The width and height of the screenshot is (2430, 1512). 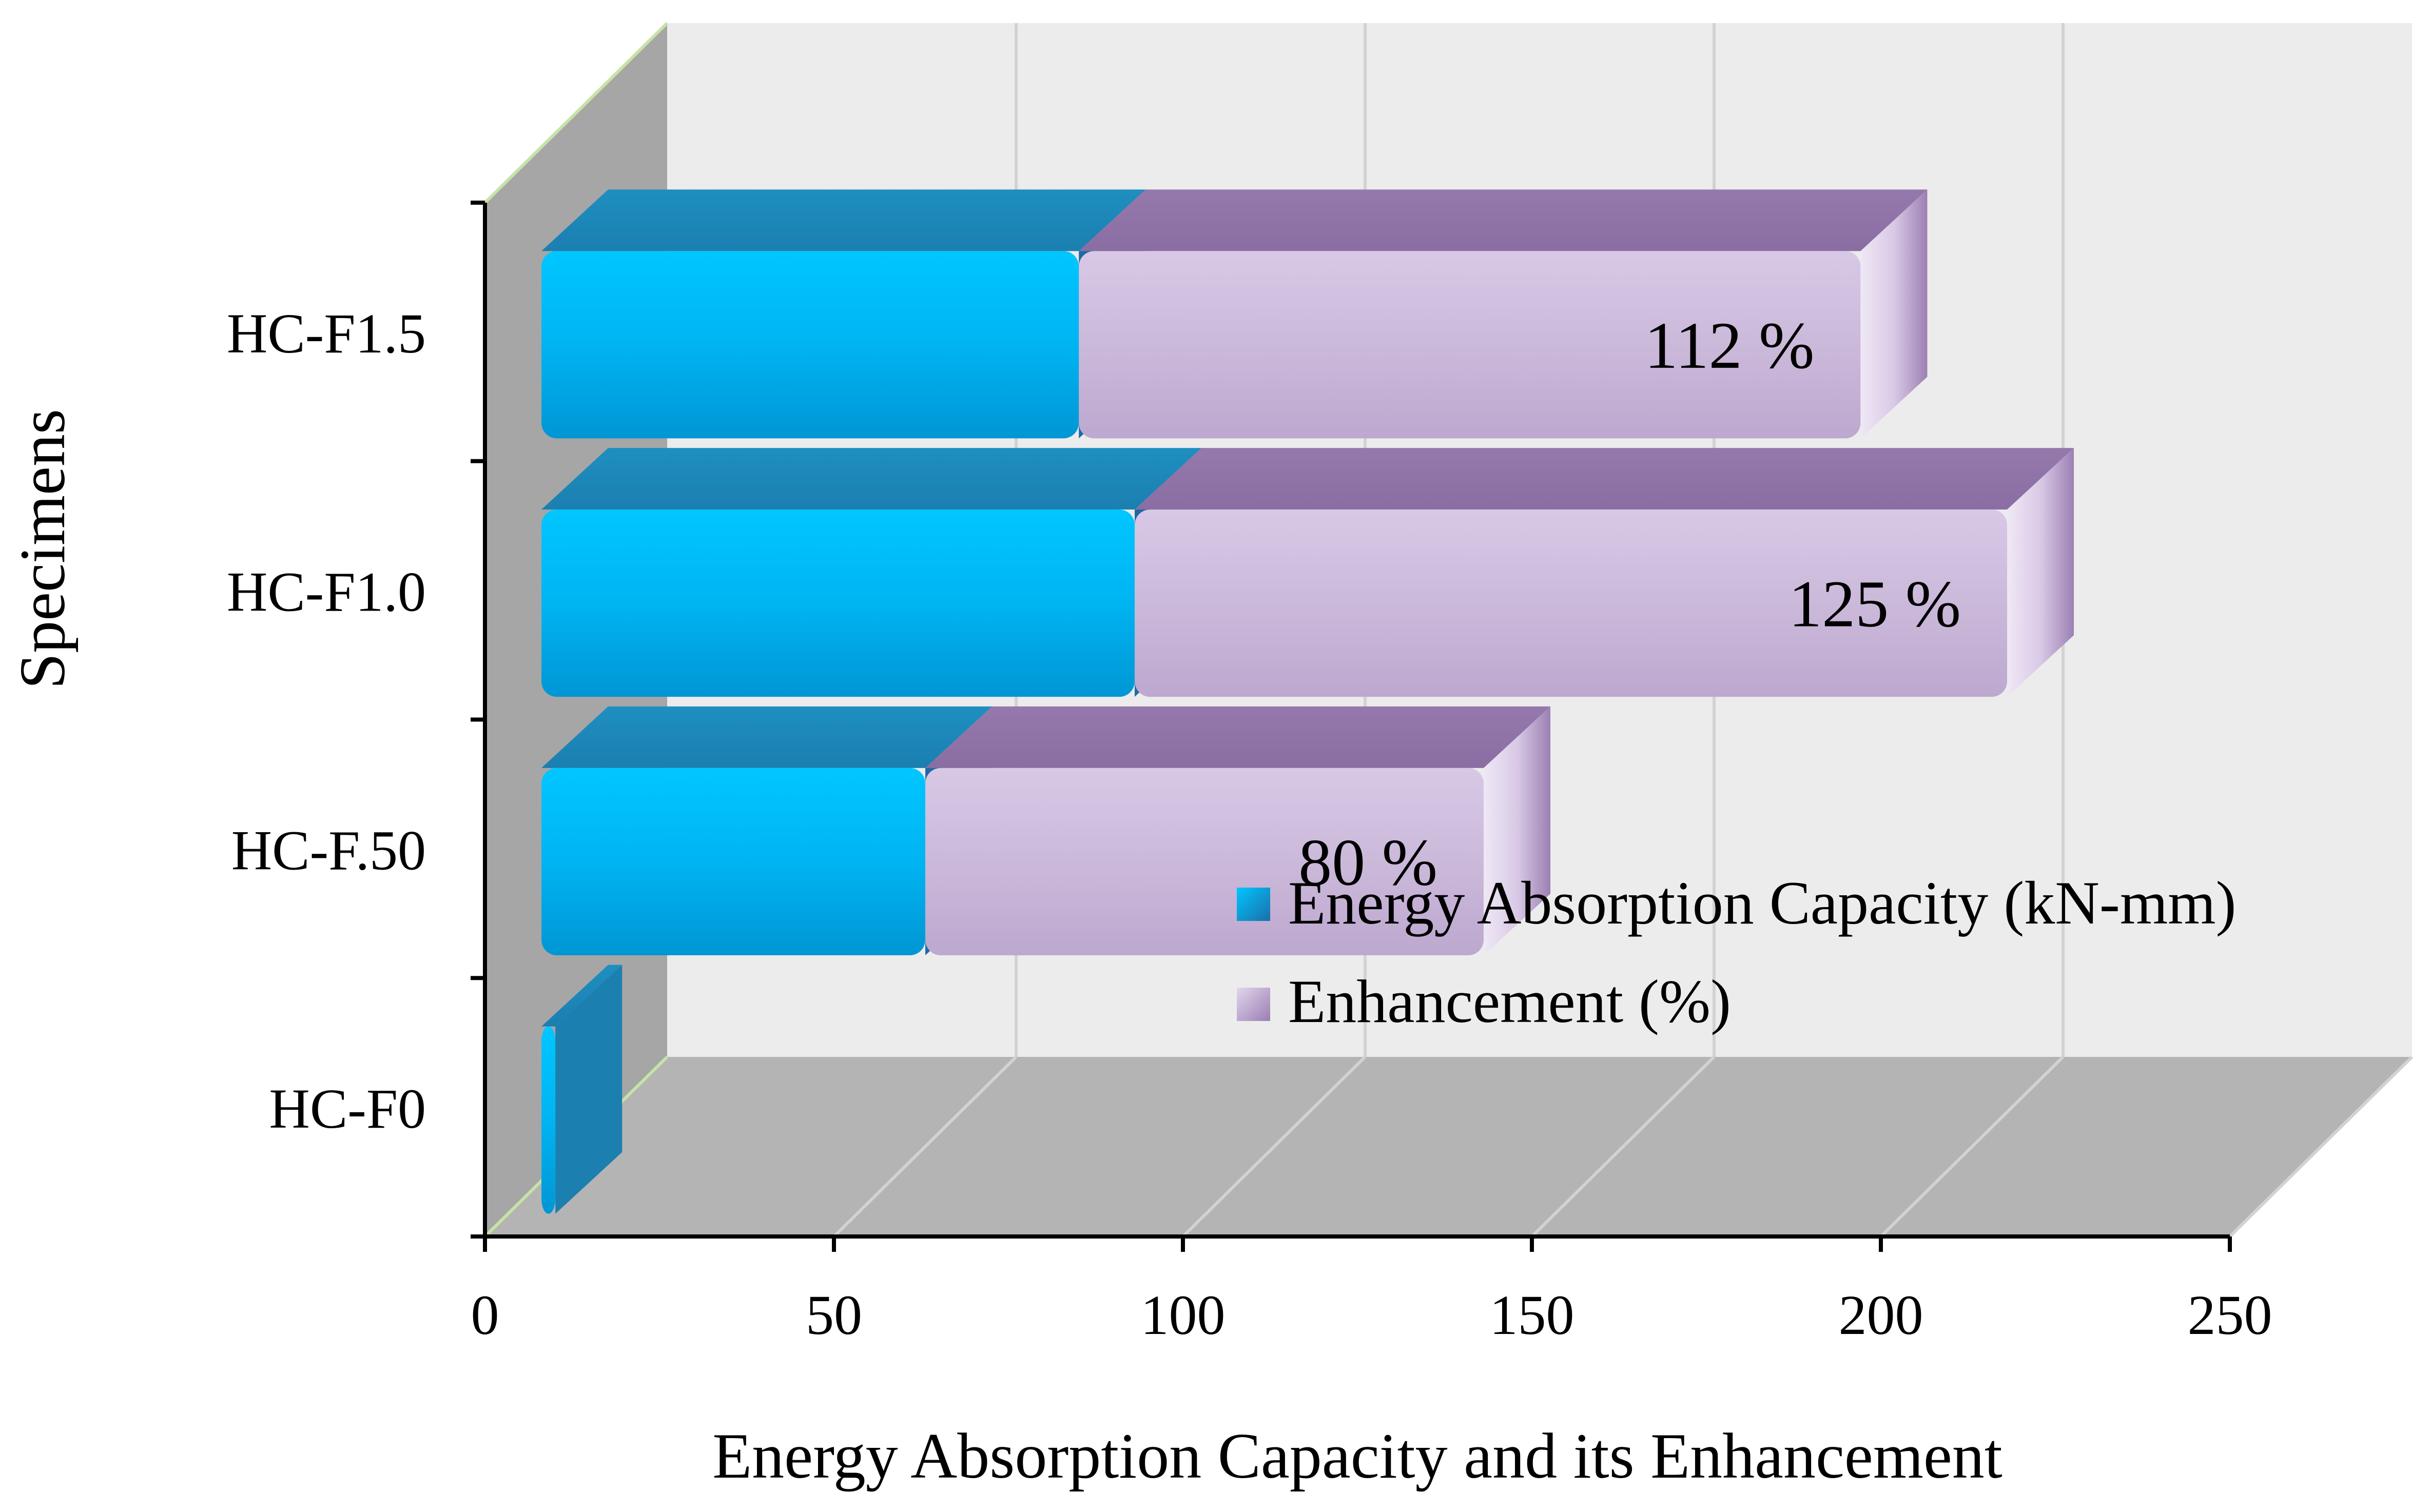 What do you see at coordinates (1368, 863) in the screenshot?
I see `data-label-HC-F.50: 80 %` at bounding box center [1368, 863].